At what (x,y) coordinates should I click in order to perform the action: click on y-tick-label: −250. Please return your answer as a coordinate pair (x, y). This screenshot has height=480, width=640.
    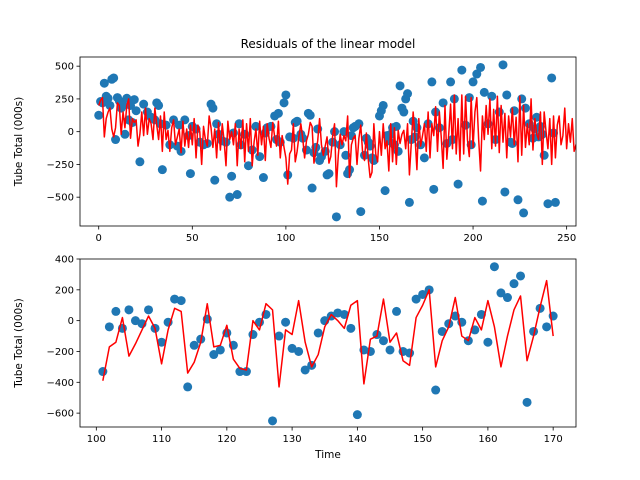
    Looking at the image, I should click on (60, 165).